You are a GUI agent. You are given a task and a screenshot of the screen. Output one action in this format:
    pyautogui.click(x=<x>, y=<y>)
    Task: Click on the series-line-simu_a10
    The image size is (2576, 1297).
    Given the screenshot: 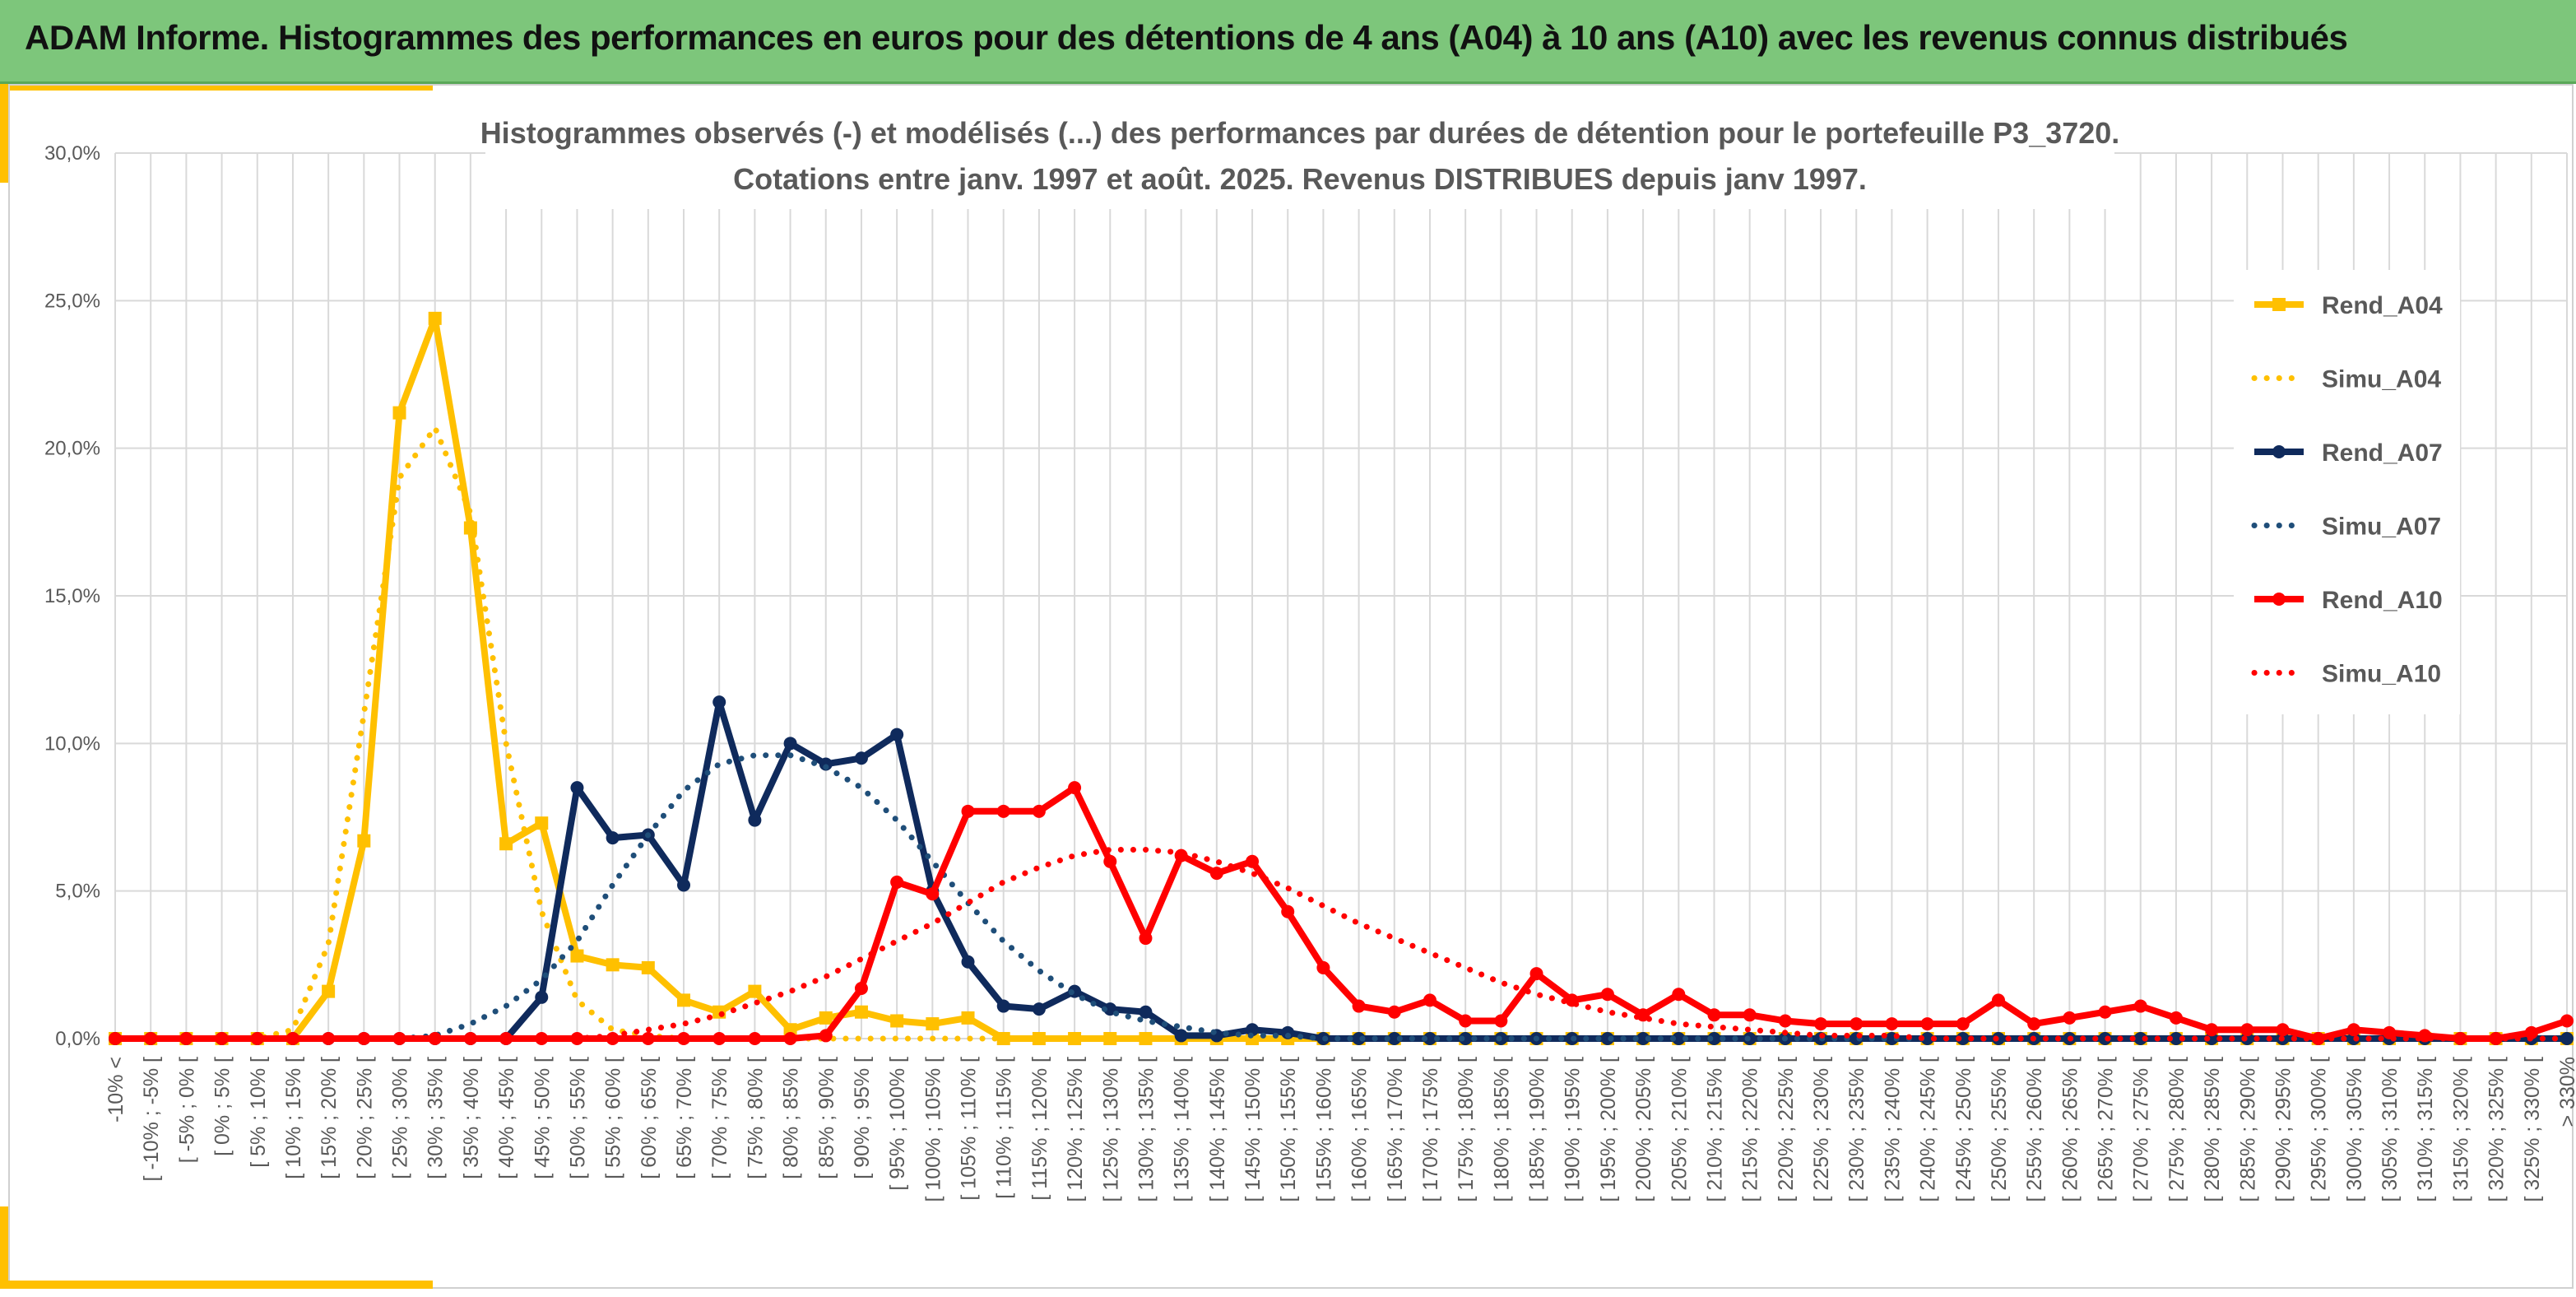 What is the action you would take?
    pyautogui.click(x=1341, y=945)
    